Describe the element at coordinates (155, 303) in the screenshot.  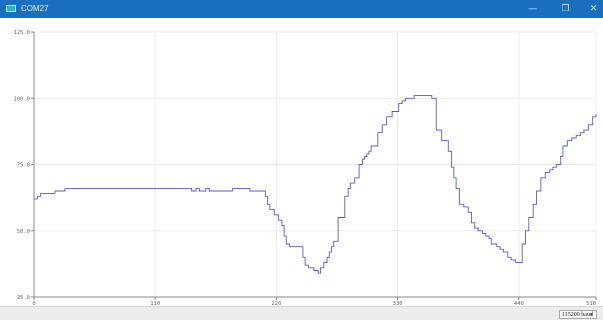
I see `x-tick-label: 110` at that location.